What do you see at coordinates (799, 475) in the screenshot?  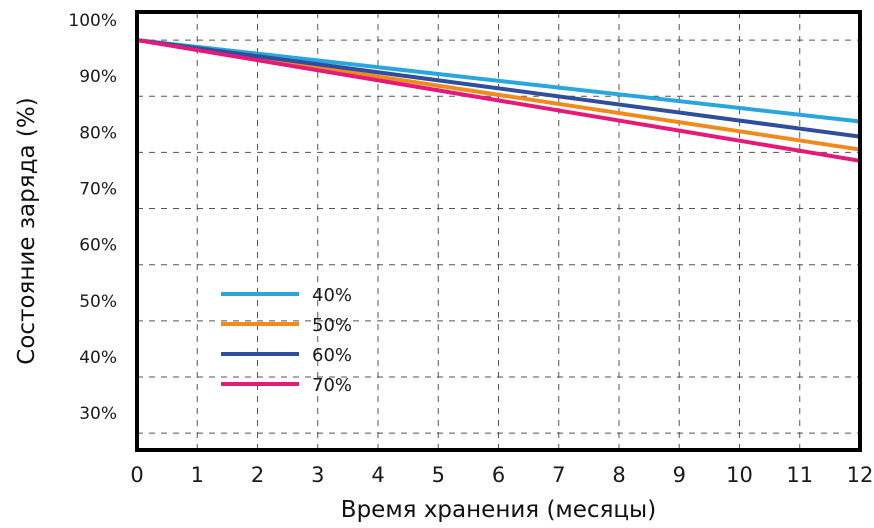 I see `x-tick-label: 11` at bounding box center [799, 475].